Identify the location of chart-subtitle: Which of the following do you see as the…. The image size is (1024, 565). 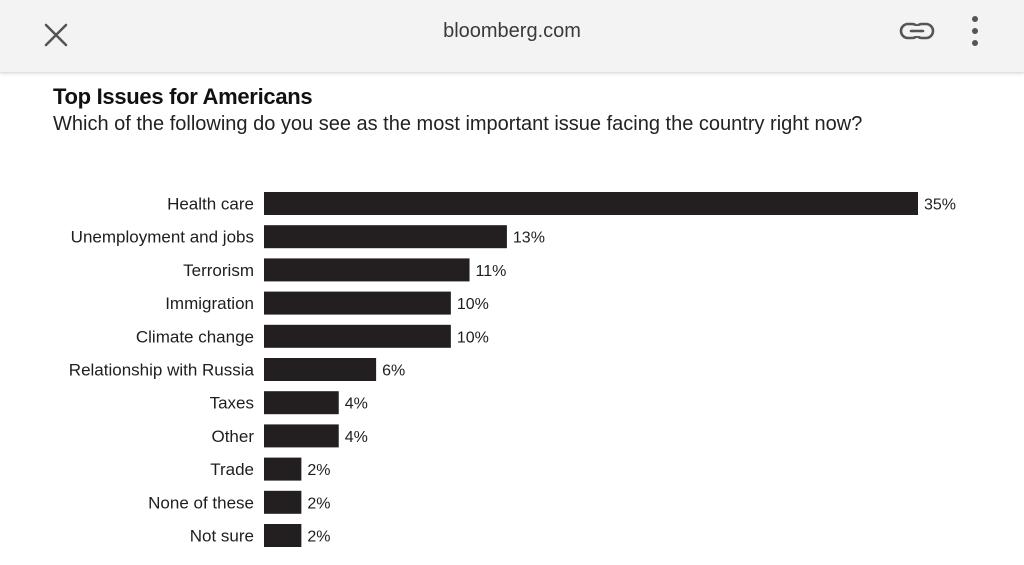
(458, 124).